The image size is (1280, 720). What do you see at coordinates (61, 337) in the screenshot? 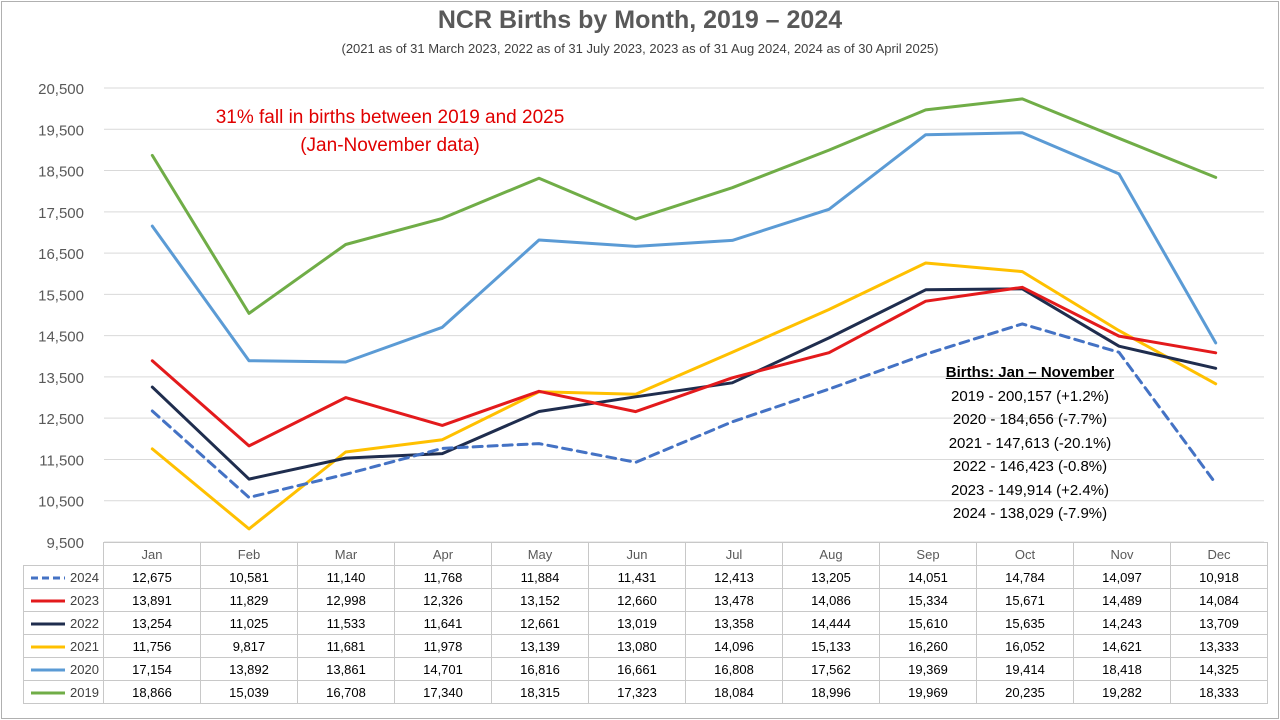
I see `y-tick-label: 14,500` at bounding box center [61, 337].